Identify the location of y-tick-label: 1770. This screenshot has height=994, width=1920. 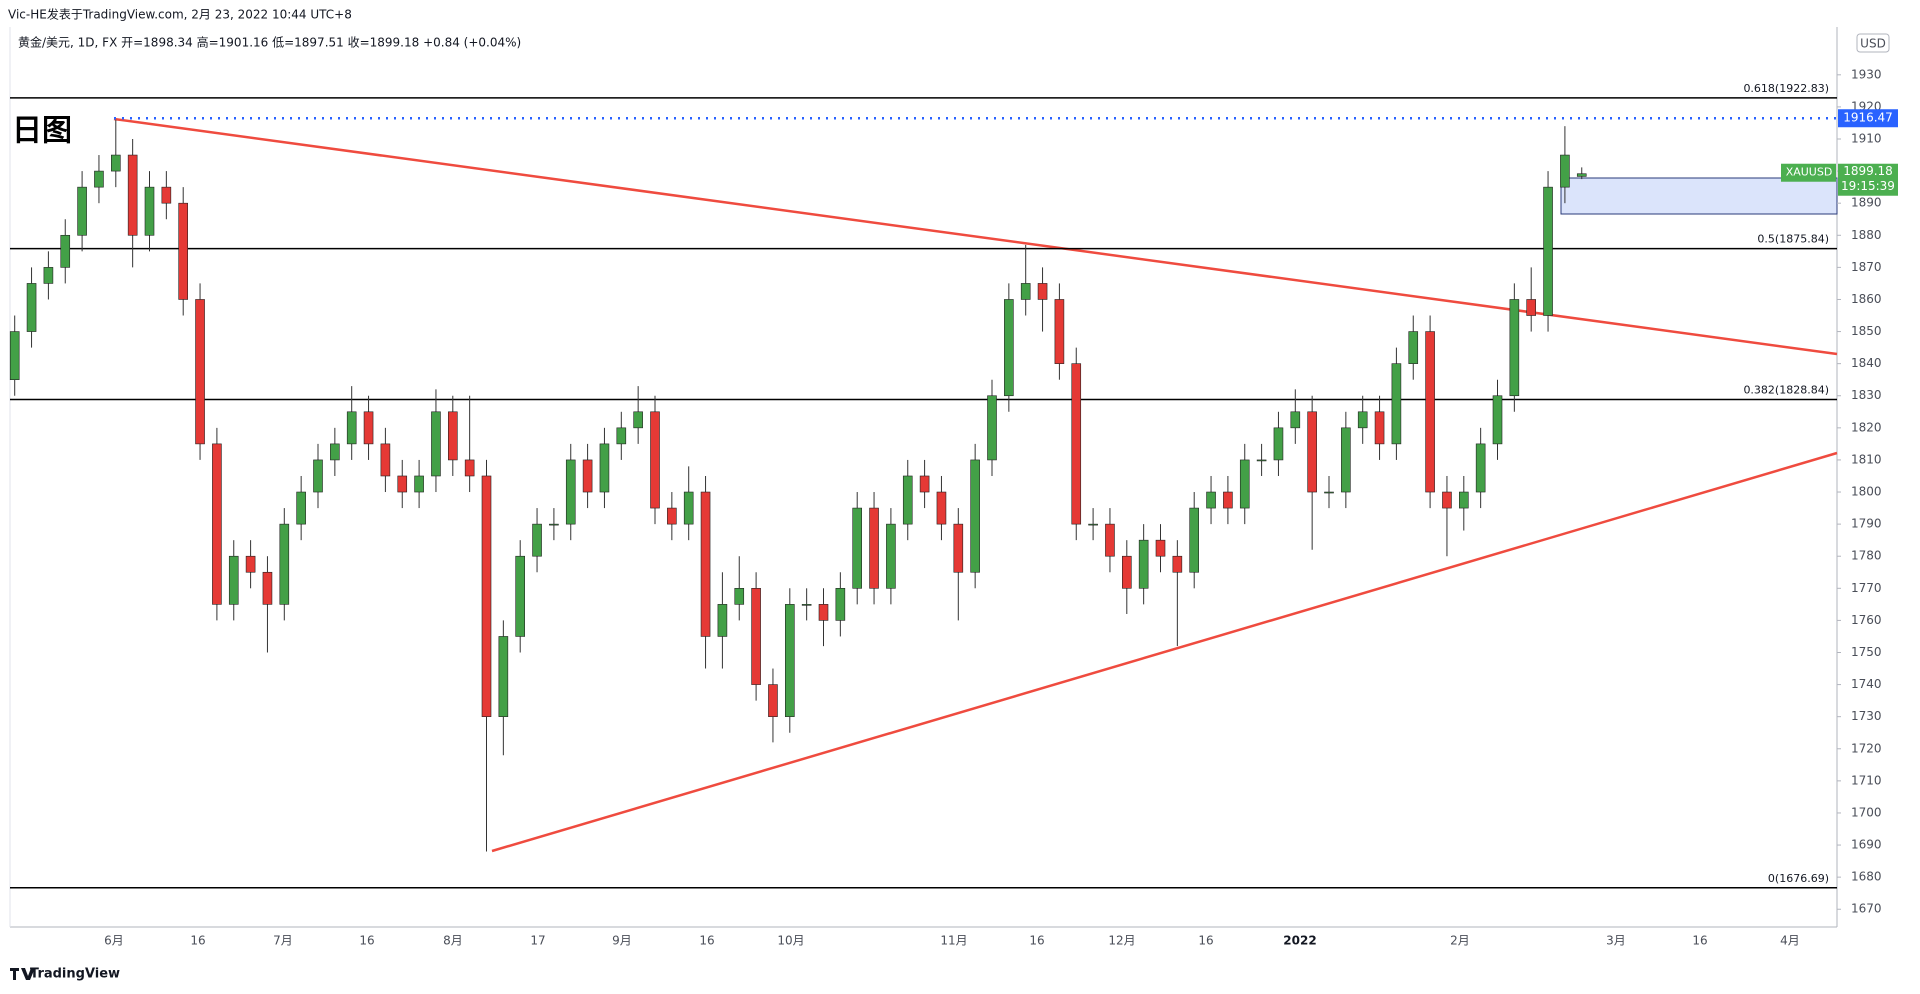
(1866, 588).